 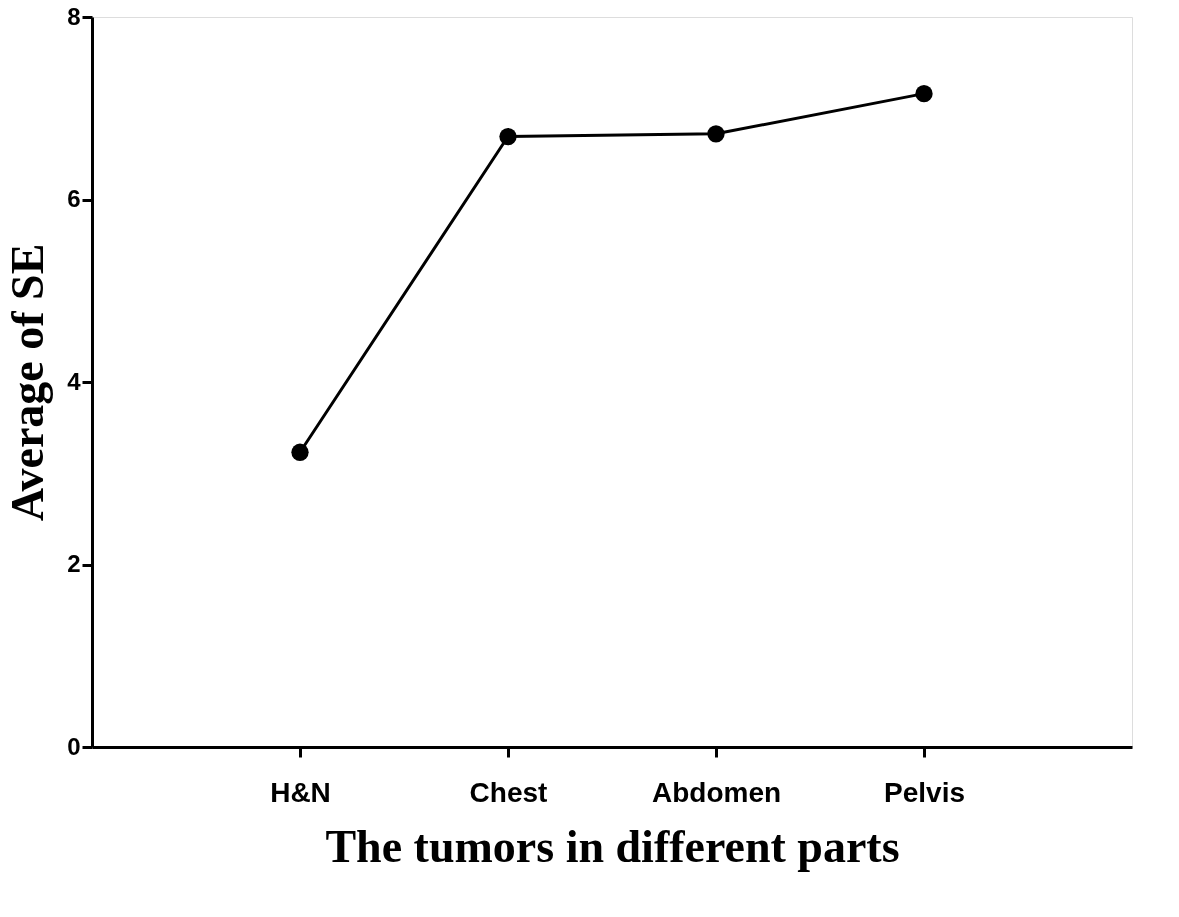 What do you see at coordinates (74, 746) in the screenshot?
I see `y-tick-label: 0` at bounding box center [74, 746].